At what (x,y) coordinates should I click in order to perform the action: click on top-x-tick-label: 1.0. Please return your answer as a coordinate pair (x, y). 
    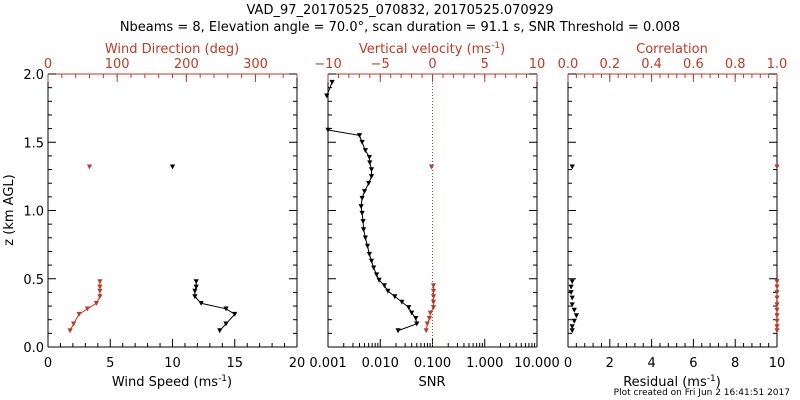
    Looking at the image, I should click on (777, 64).